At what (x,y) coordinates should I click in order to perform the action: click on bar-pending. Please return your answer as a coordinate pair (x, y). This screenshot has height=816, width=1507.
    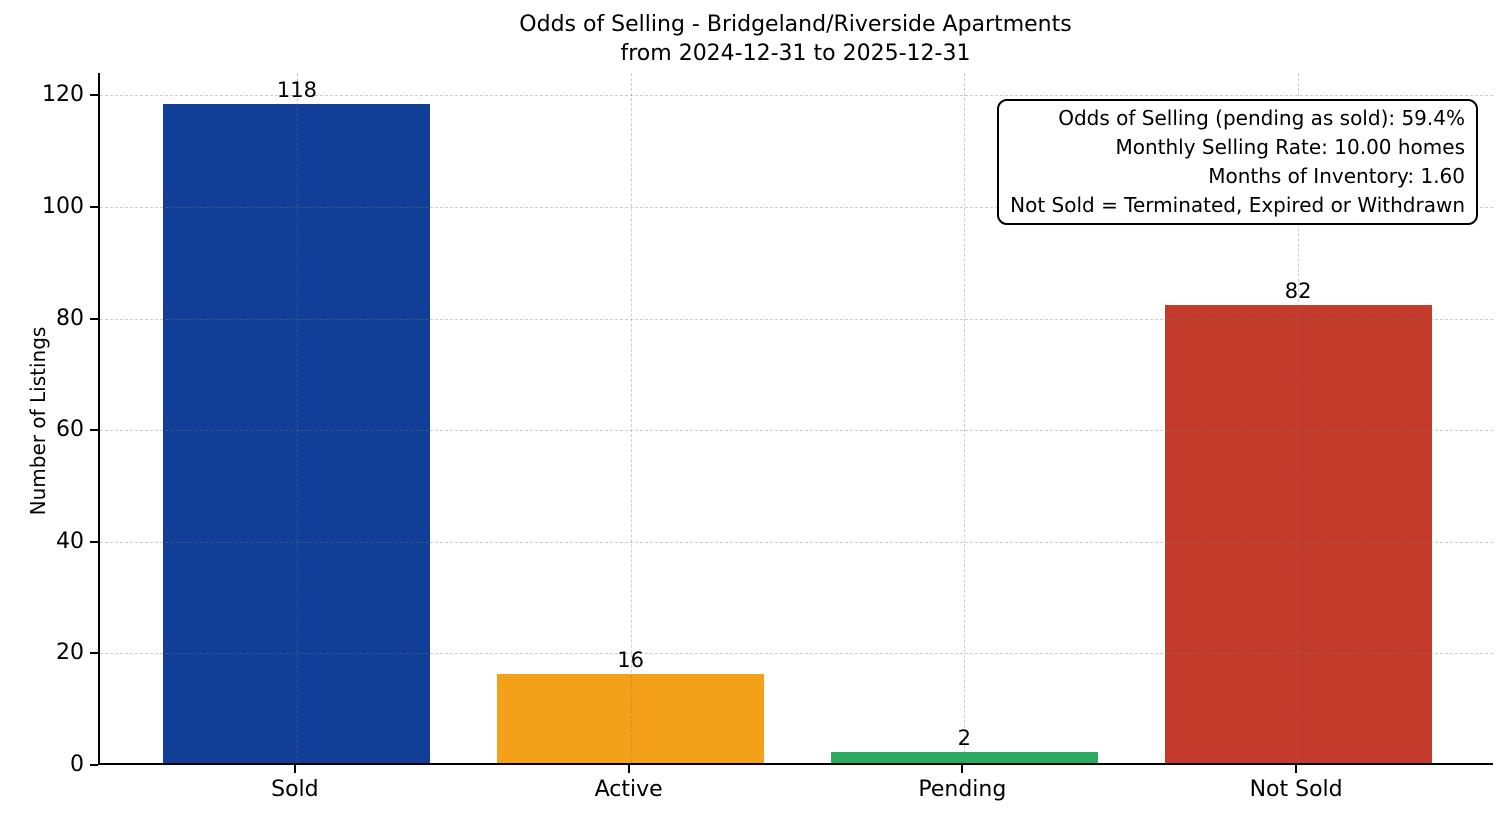
    Looking at the image, I should click on (964, 757).